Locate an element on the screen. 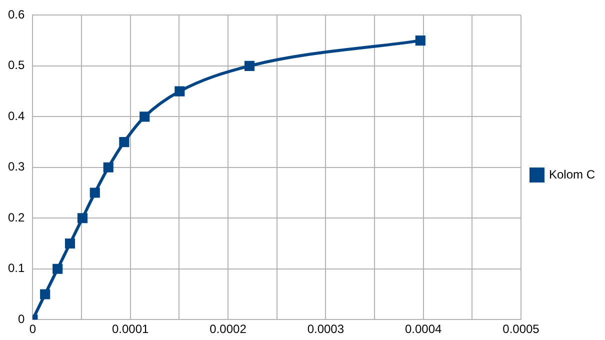 The width and height of the screenshot is (605, 340). y-tick-label: 0 is located at coordinates (21, 319).